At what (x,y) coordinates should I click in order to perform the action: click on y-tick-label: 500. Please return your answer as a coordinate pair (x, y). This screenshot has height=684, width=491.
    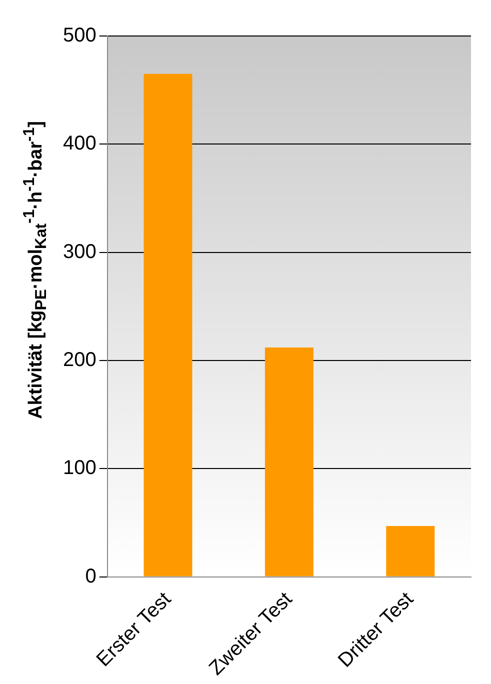
    Looking at the image, I should click on (79, 35).